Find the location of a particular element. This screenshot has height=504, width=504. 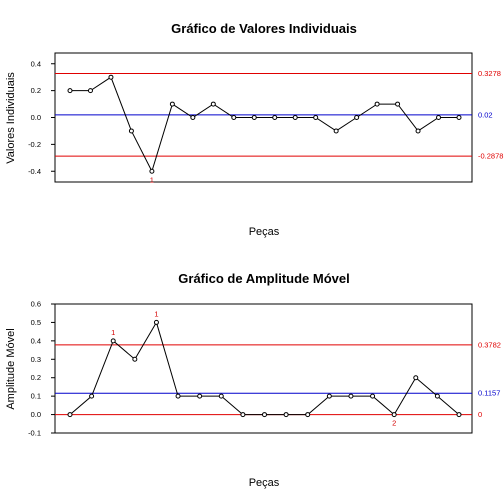

y-tick-label: -0.4 is located at coordinates (34, 171).